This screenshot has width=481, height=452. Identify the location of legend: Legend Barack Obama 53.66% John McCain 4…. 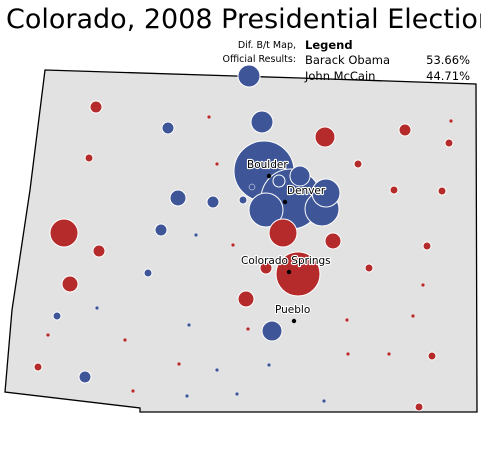
(387, 61).